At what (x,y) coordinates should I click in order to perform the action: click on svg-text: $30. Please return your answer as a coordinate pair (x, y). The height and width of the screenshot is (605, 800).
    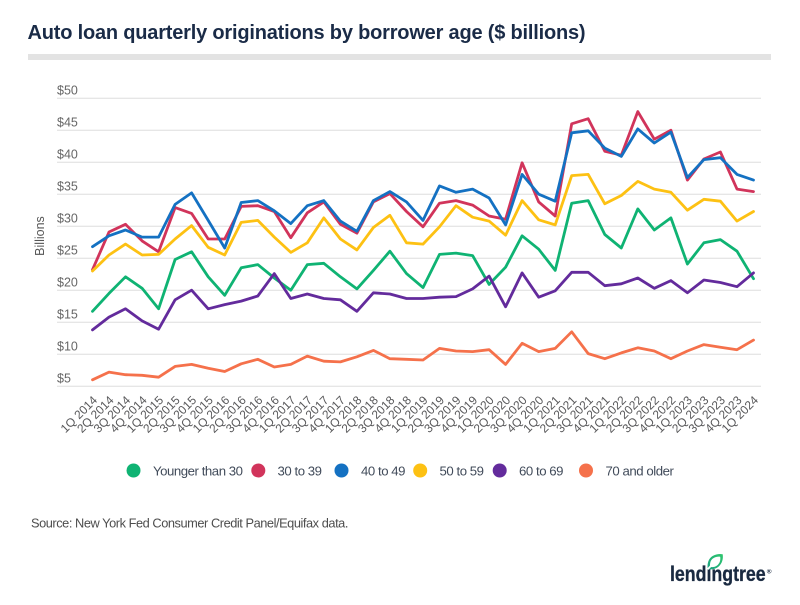
    Looking at the image, I should click on (67, 219).